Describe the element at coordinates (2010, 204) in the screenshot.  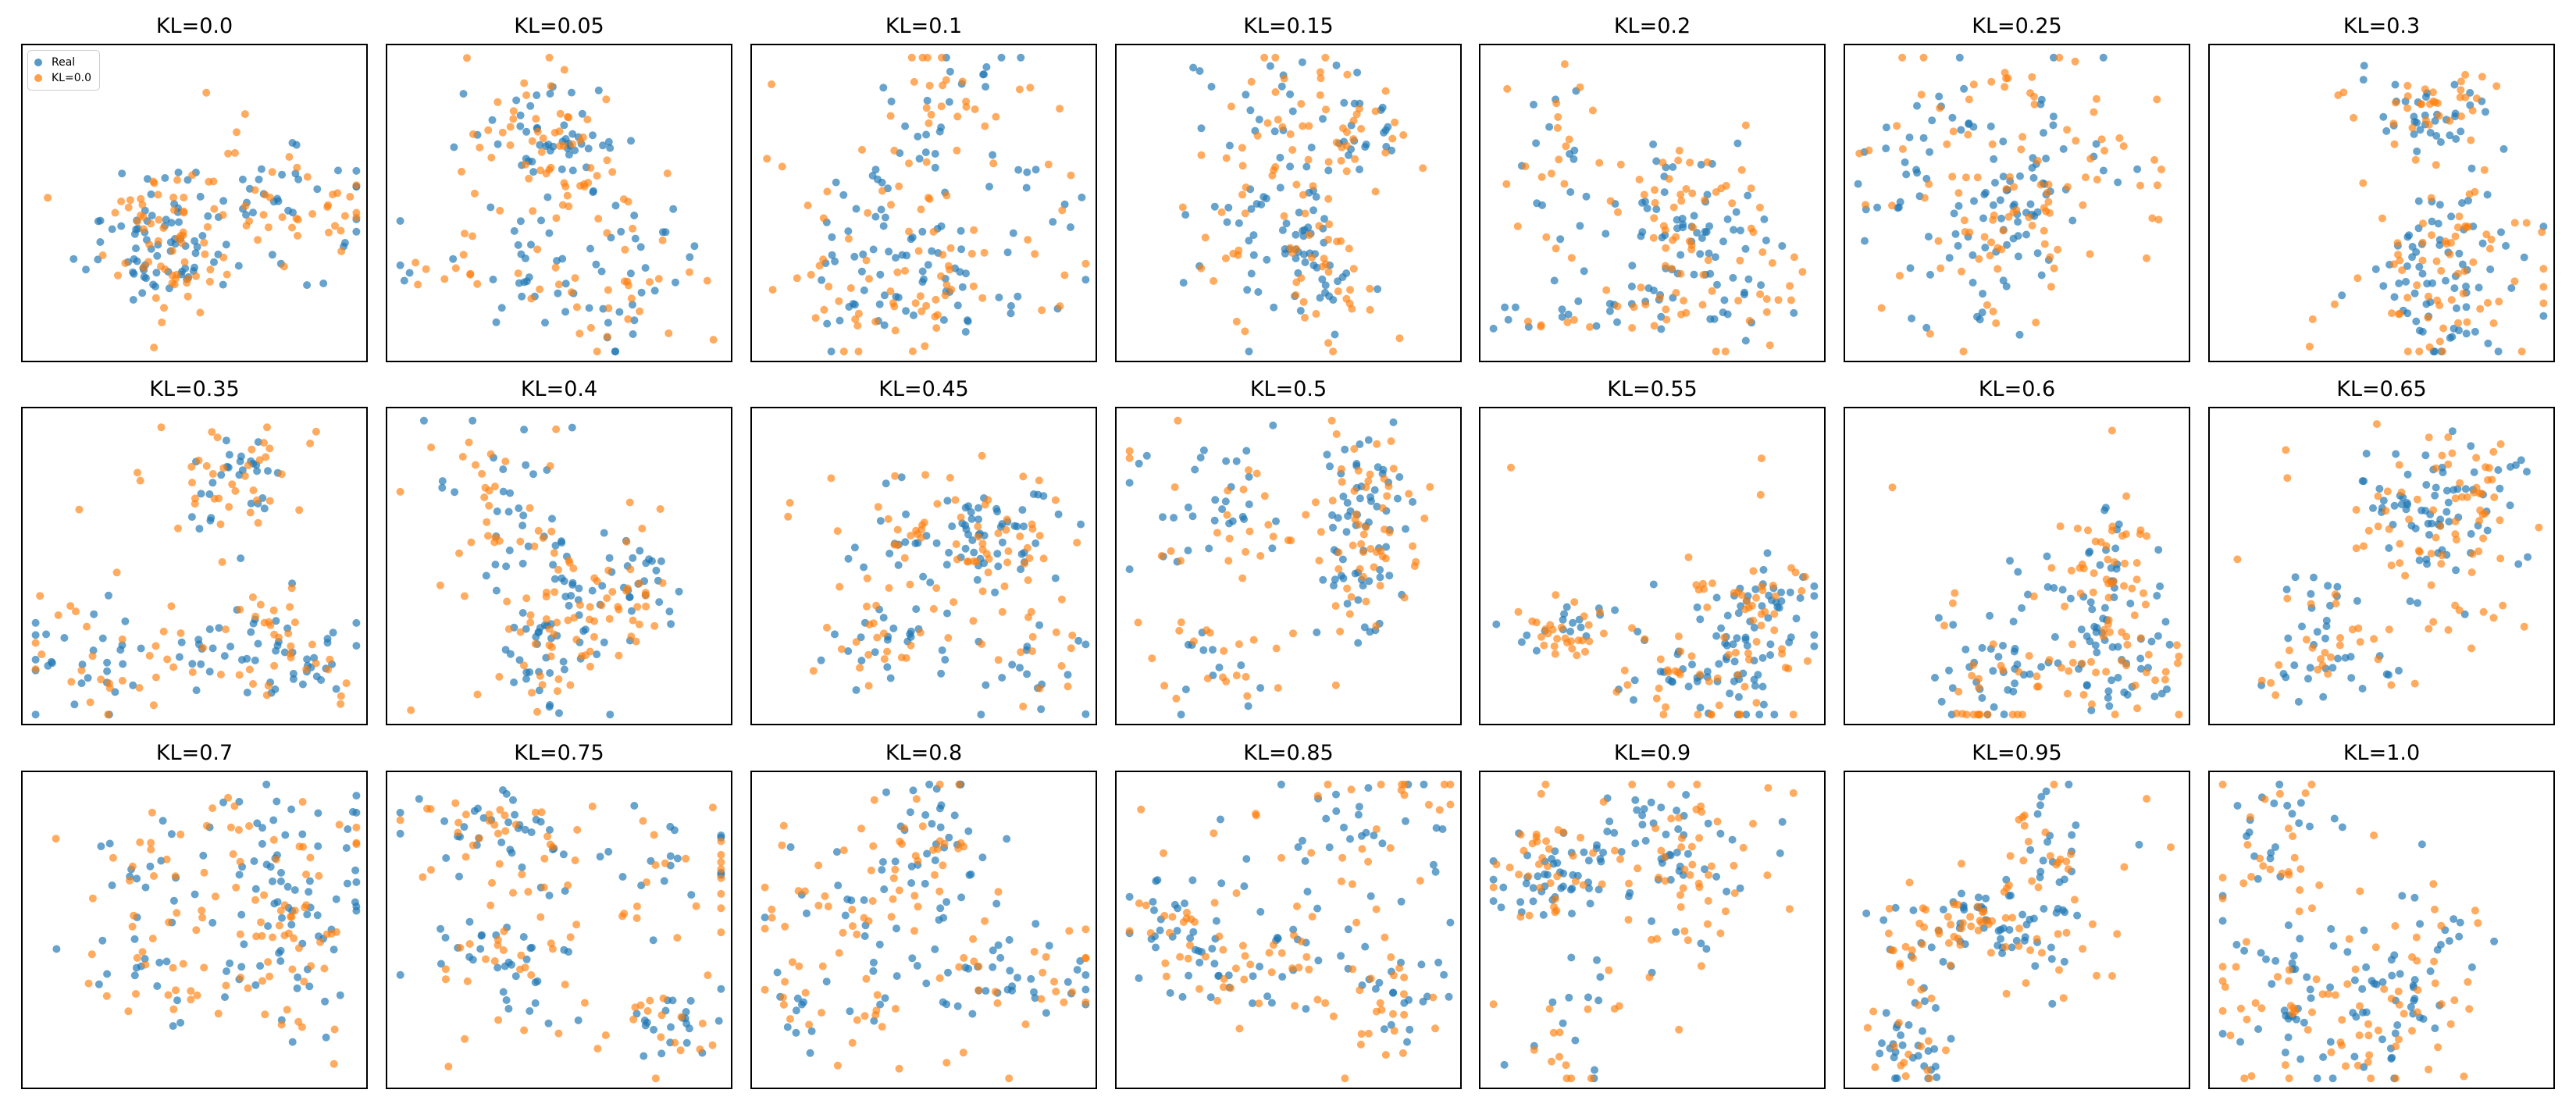
I see `scatter-svg` at that location.